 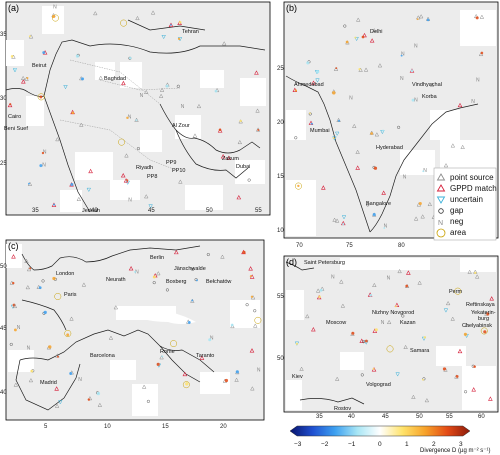 What do you see at coordinates (456, 221) in the screenshot?
I see `legend-label: neg` at bounding box center [456, 221].